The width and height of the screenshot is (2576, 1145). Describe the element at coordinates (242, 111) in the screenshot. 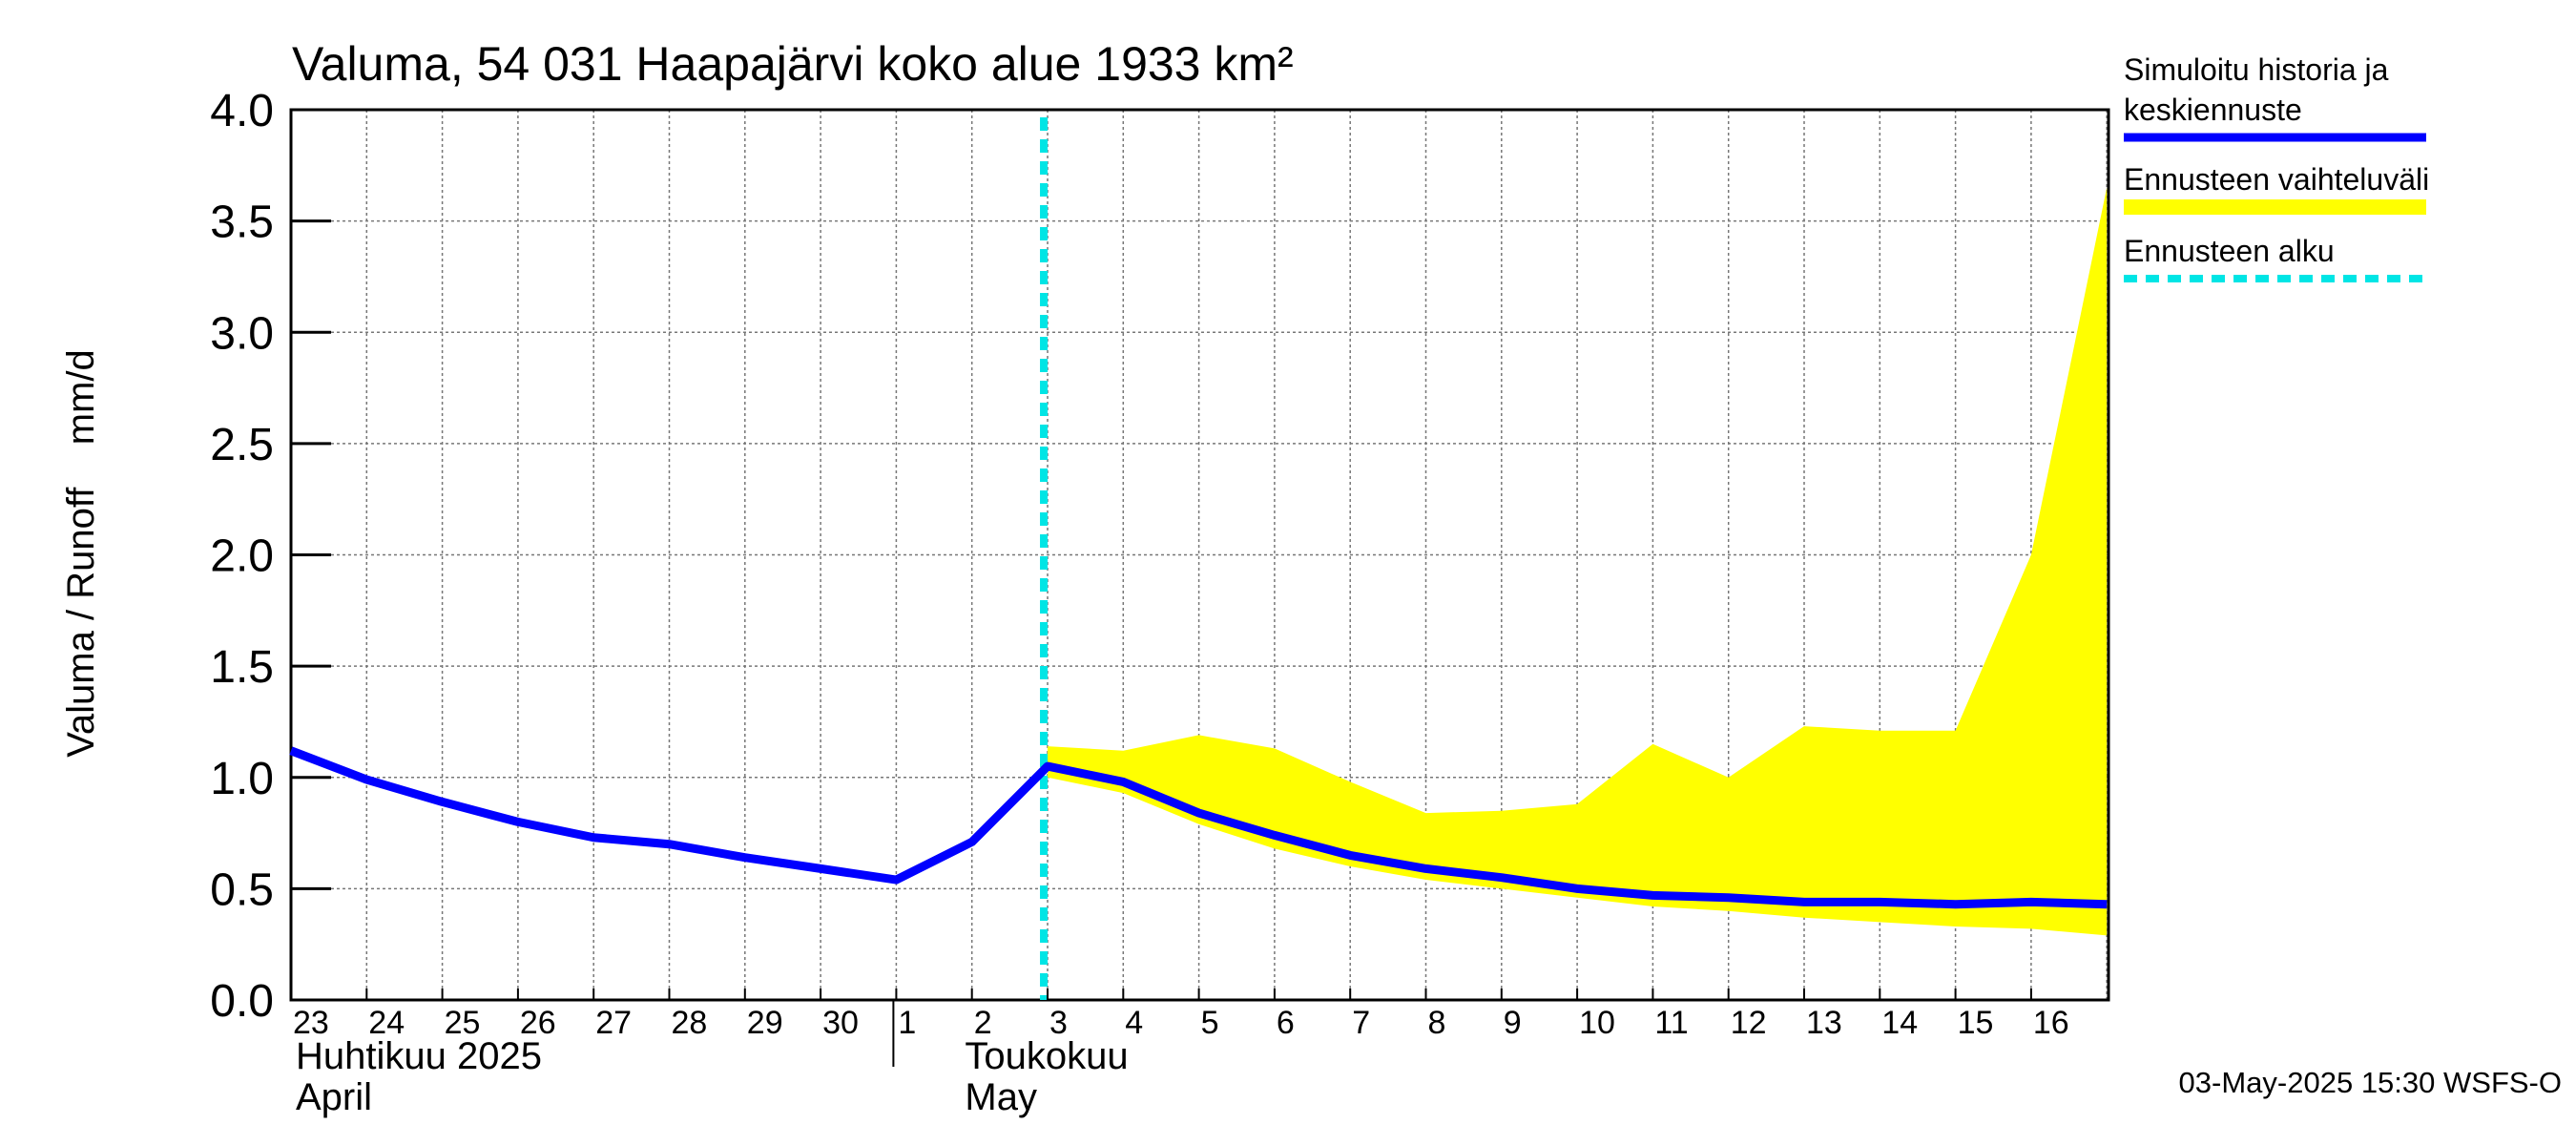

I see `y-tick-label: 4.0` at that location.